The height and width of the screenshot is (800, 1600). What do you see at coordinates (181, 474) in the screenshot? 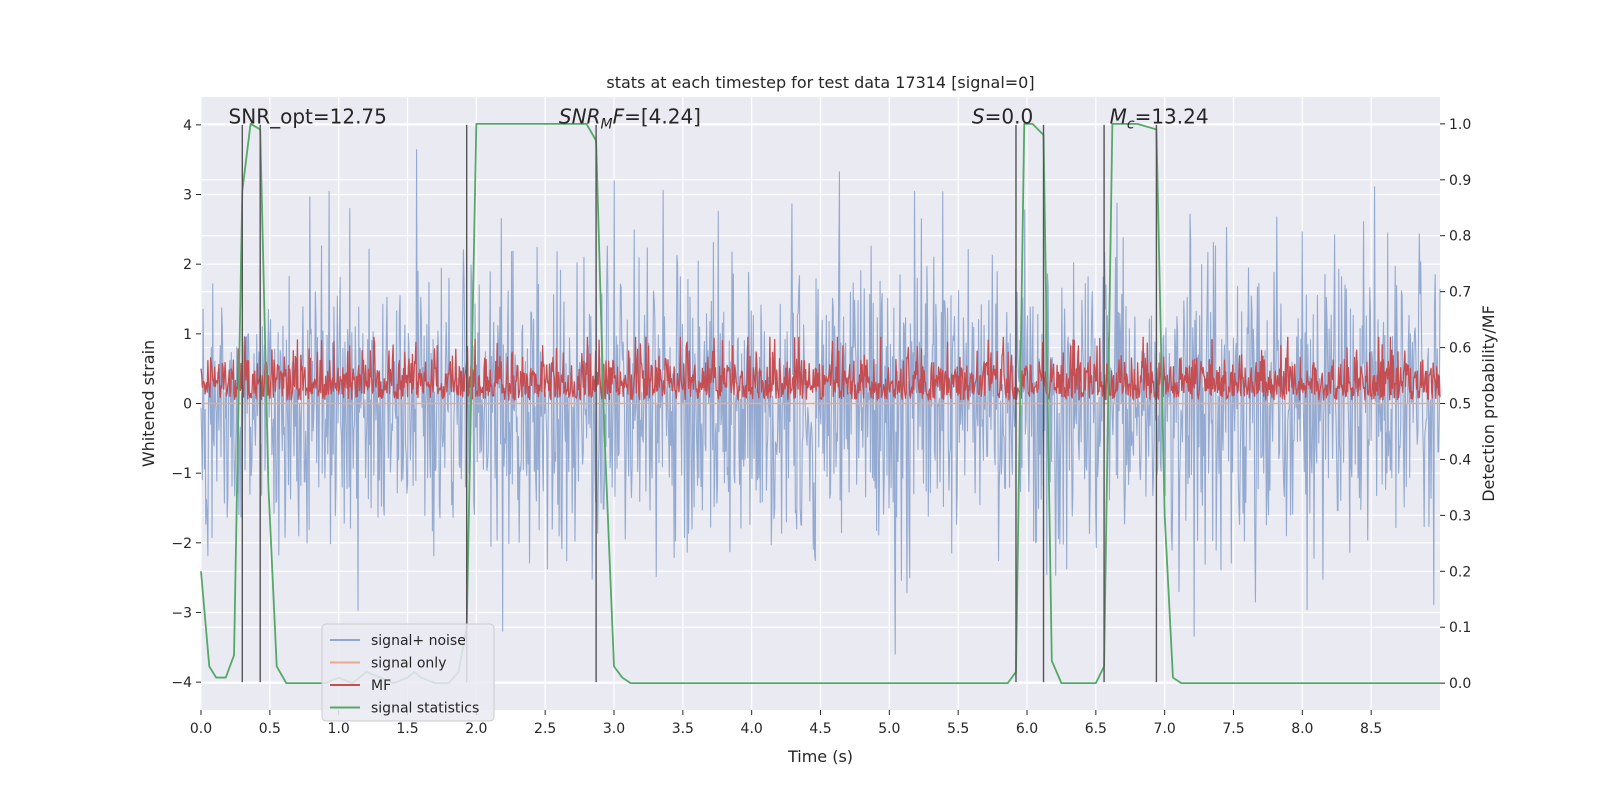
I see `y-tick-label: −1` at bounding box center [181, 474].